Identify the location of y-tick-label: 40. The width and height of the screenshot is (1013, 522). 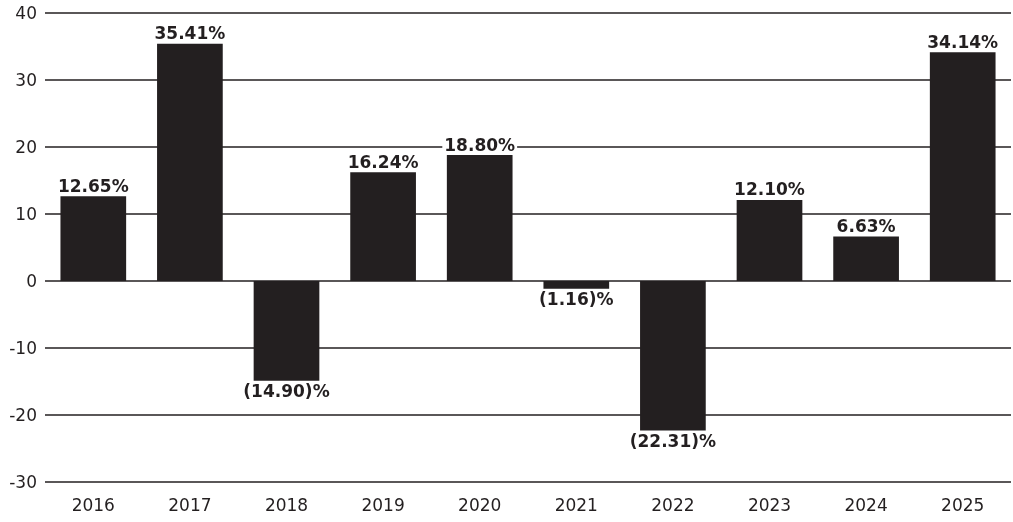
(26, 13).